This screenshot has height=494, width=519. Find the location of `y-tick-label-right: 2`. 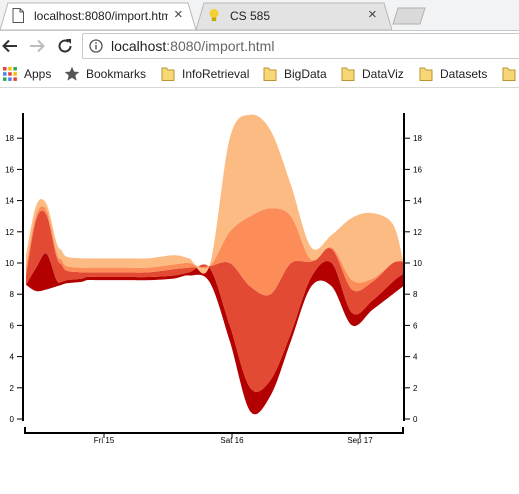

y-tick-label-right: 2 is located at coordinates (415, 388).